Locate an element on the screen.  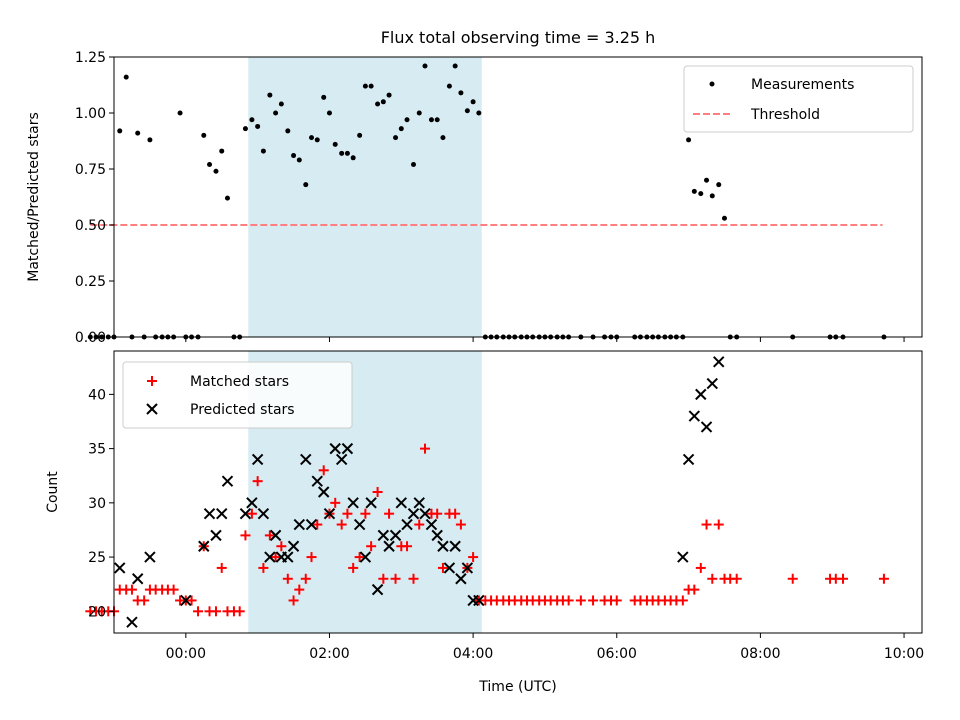
legend-measurements-label: Measurements is located at coordinates (802, 85).